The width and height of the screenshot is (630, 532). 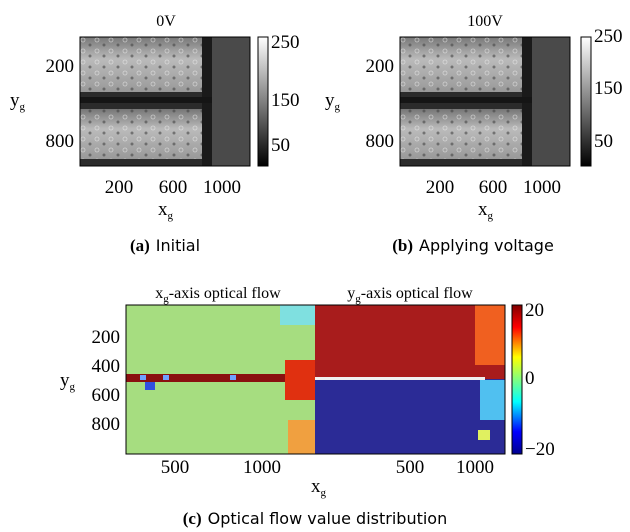 What do you see at coordinates (485, 21) in the screenshot?
I see `panel-title: 100V` at bounding box center [485, 21].